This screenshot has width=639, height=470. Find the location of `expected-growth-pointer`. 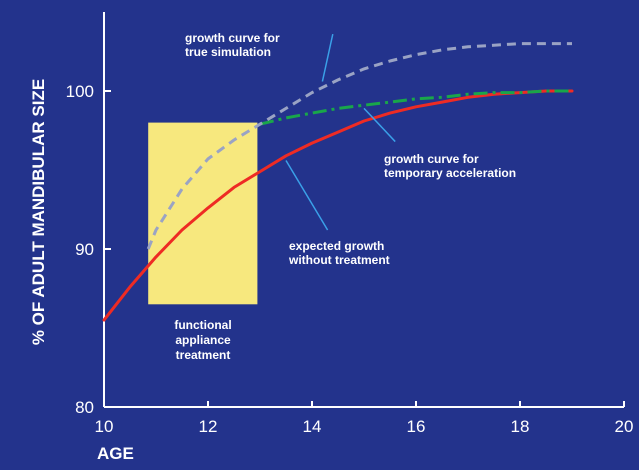

expected-growth-pointer is located at coordinates (307, 195).